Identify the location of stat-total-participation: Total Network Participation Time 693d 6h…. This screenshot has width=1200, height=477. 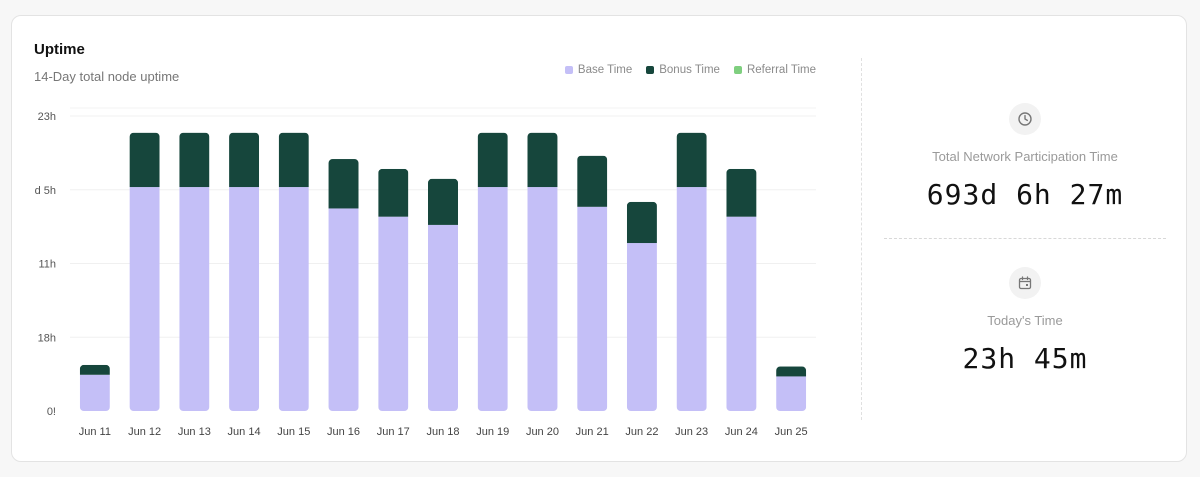
(1025, 157).